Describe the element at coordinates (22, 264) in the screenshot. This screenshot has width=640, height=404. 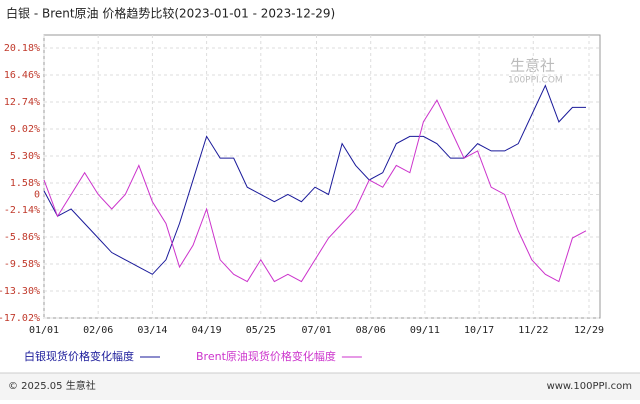
I see `y-tick-label: -9.58%` at that location.